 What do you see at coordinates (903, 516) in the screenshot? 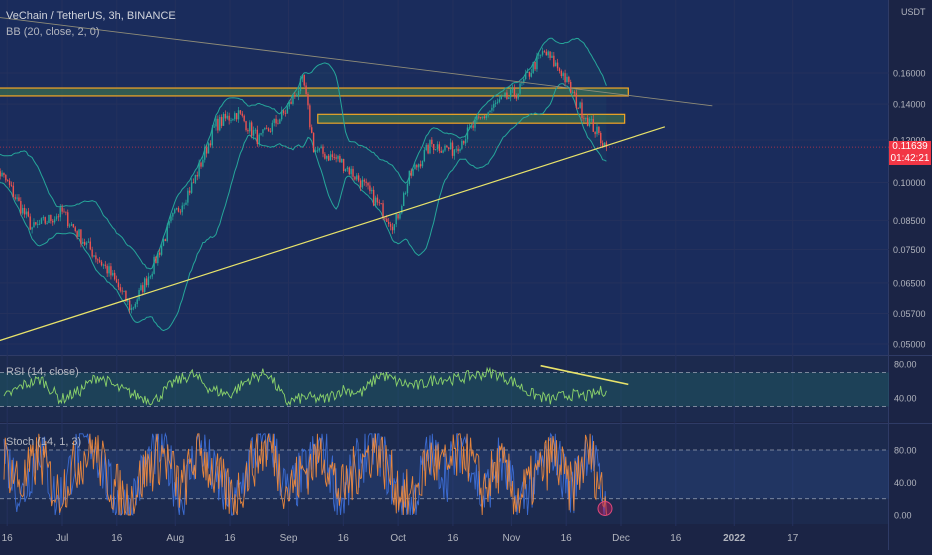
I see `stoch-tick-label: 0.00` at bounding box center [903, 516].